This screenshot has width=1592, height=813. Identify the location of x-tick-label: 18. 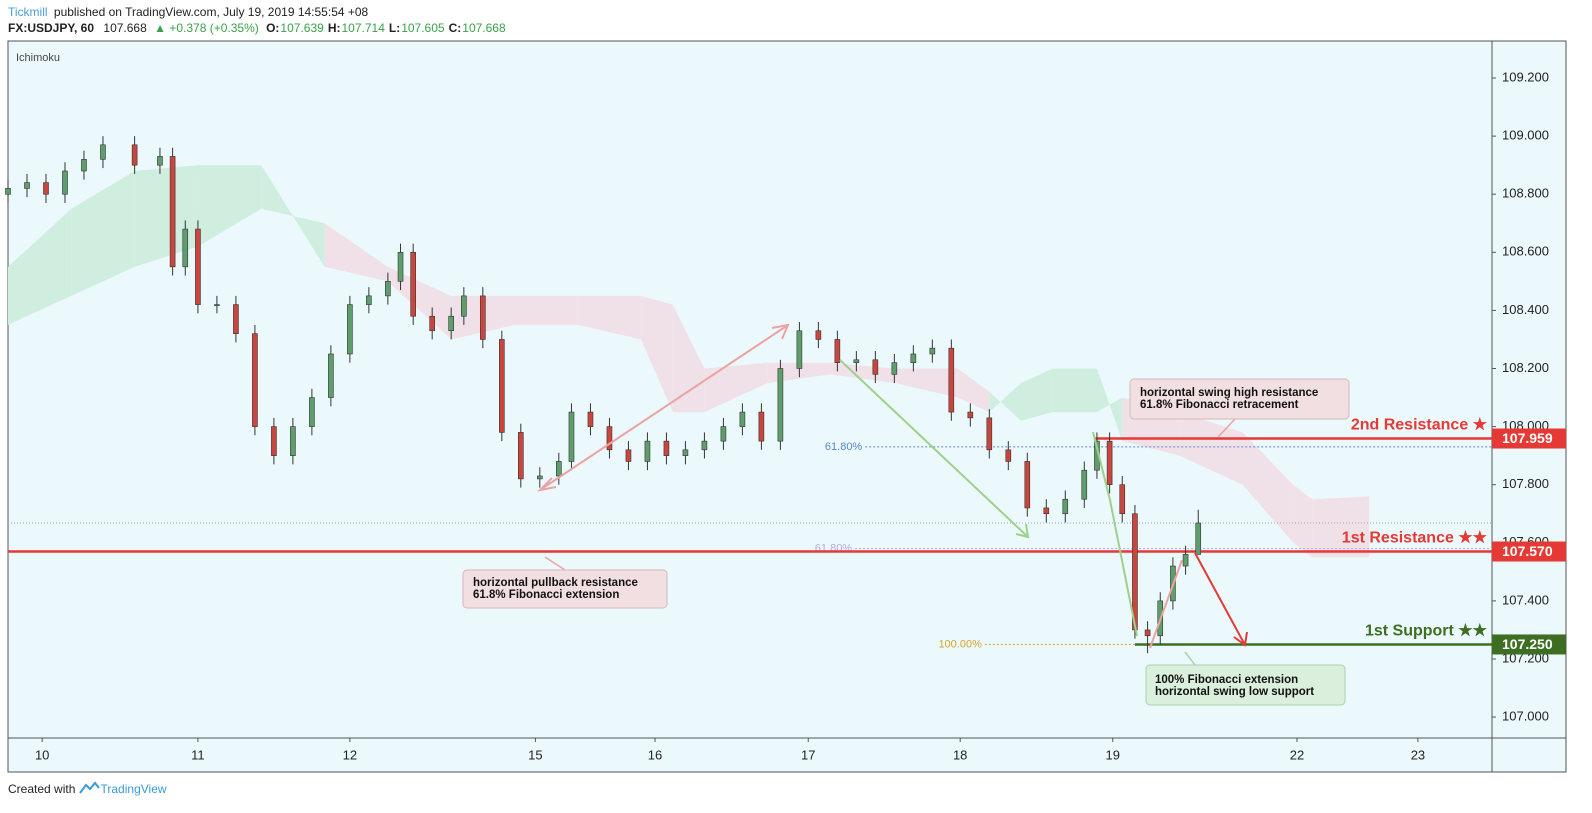
(960, 754).